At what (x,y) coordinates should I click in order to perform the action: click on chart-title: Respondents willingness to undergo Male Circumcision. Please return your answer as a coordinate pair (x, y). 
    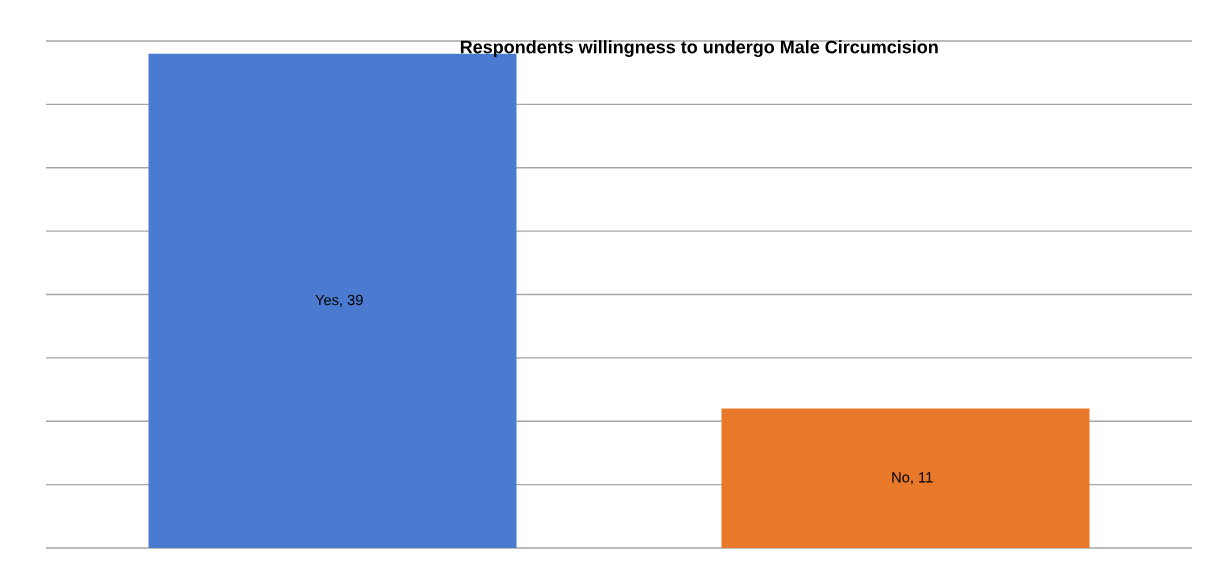
    Looking at the image, I should click on (699, 49).